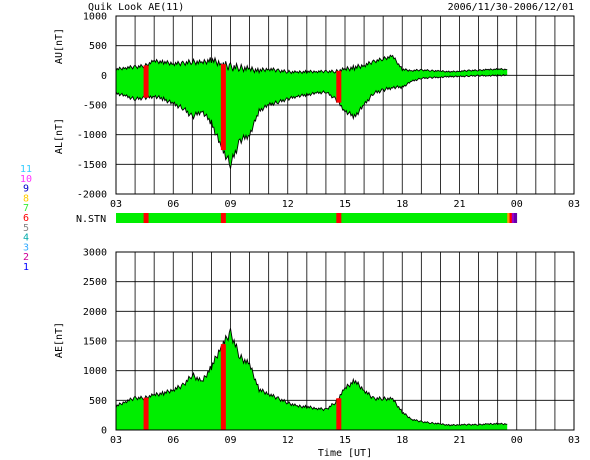  I want to click on lower-x-tick-label: 15, so click(345, 440).